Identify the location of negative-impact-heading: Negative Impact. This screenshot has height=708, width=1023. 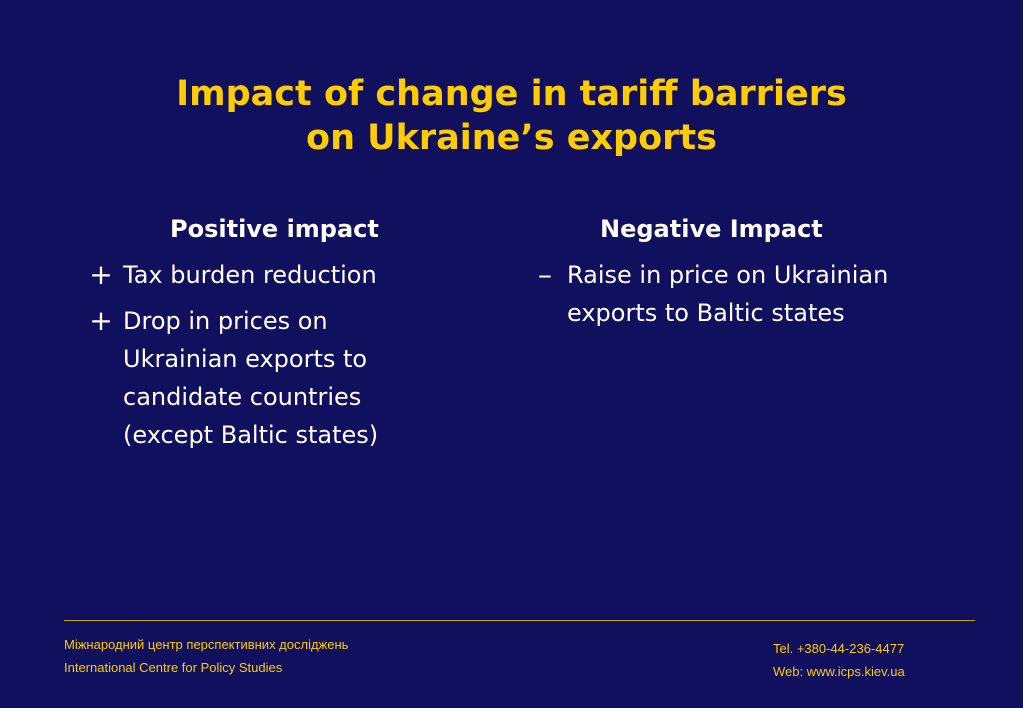
(711, 229).